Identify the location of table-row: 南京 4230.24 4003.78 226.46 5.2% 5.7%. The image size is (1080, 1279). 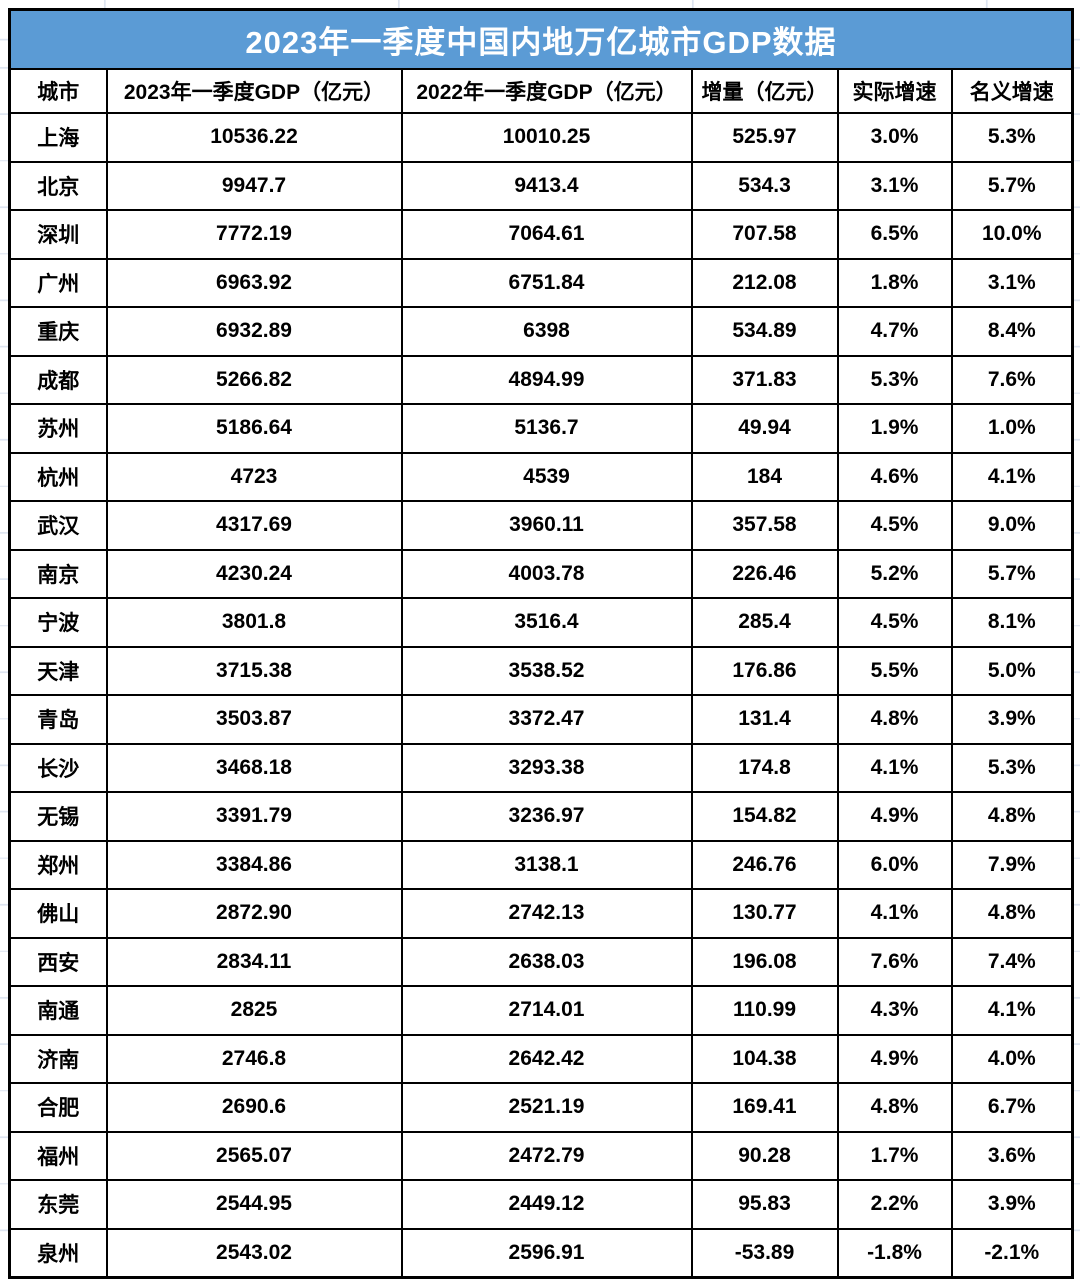
(541, 573).